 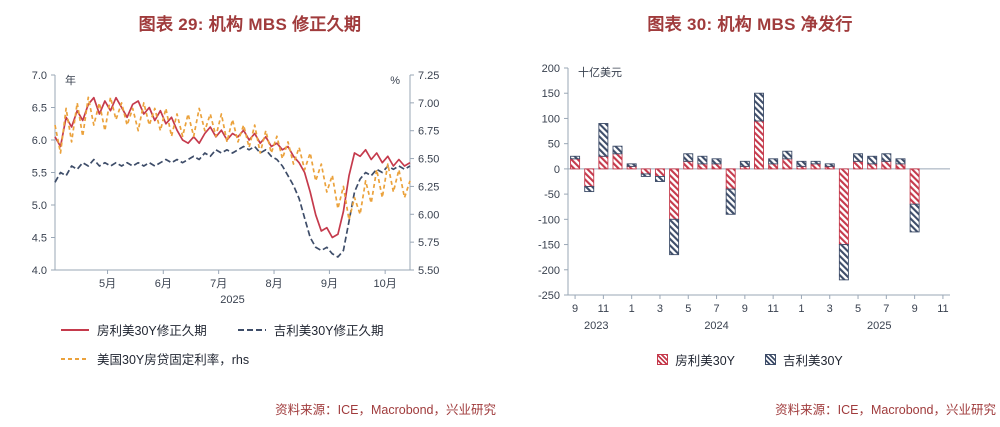 What do you see at coordinates (428, 104) in the screenshot?
I see `svg-text: 7.00` at bounding box center [428, 104].